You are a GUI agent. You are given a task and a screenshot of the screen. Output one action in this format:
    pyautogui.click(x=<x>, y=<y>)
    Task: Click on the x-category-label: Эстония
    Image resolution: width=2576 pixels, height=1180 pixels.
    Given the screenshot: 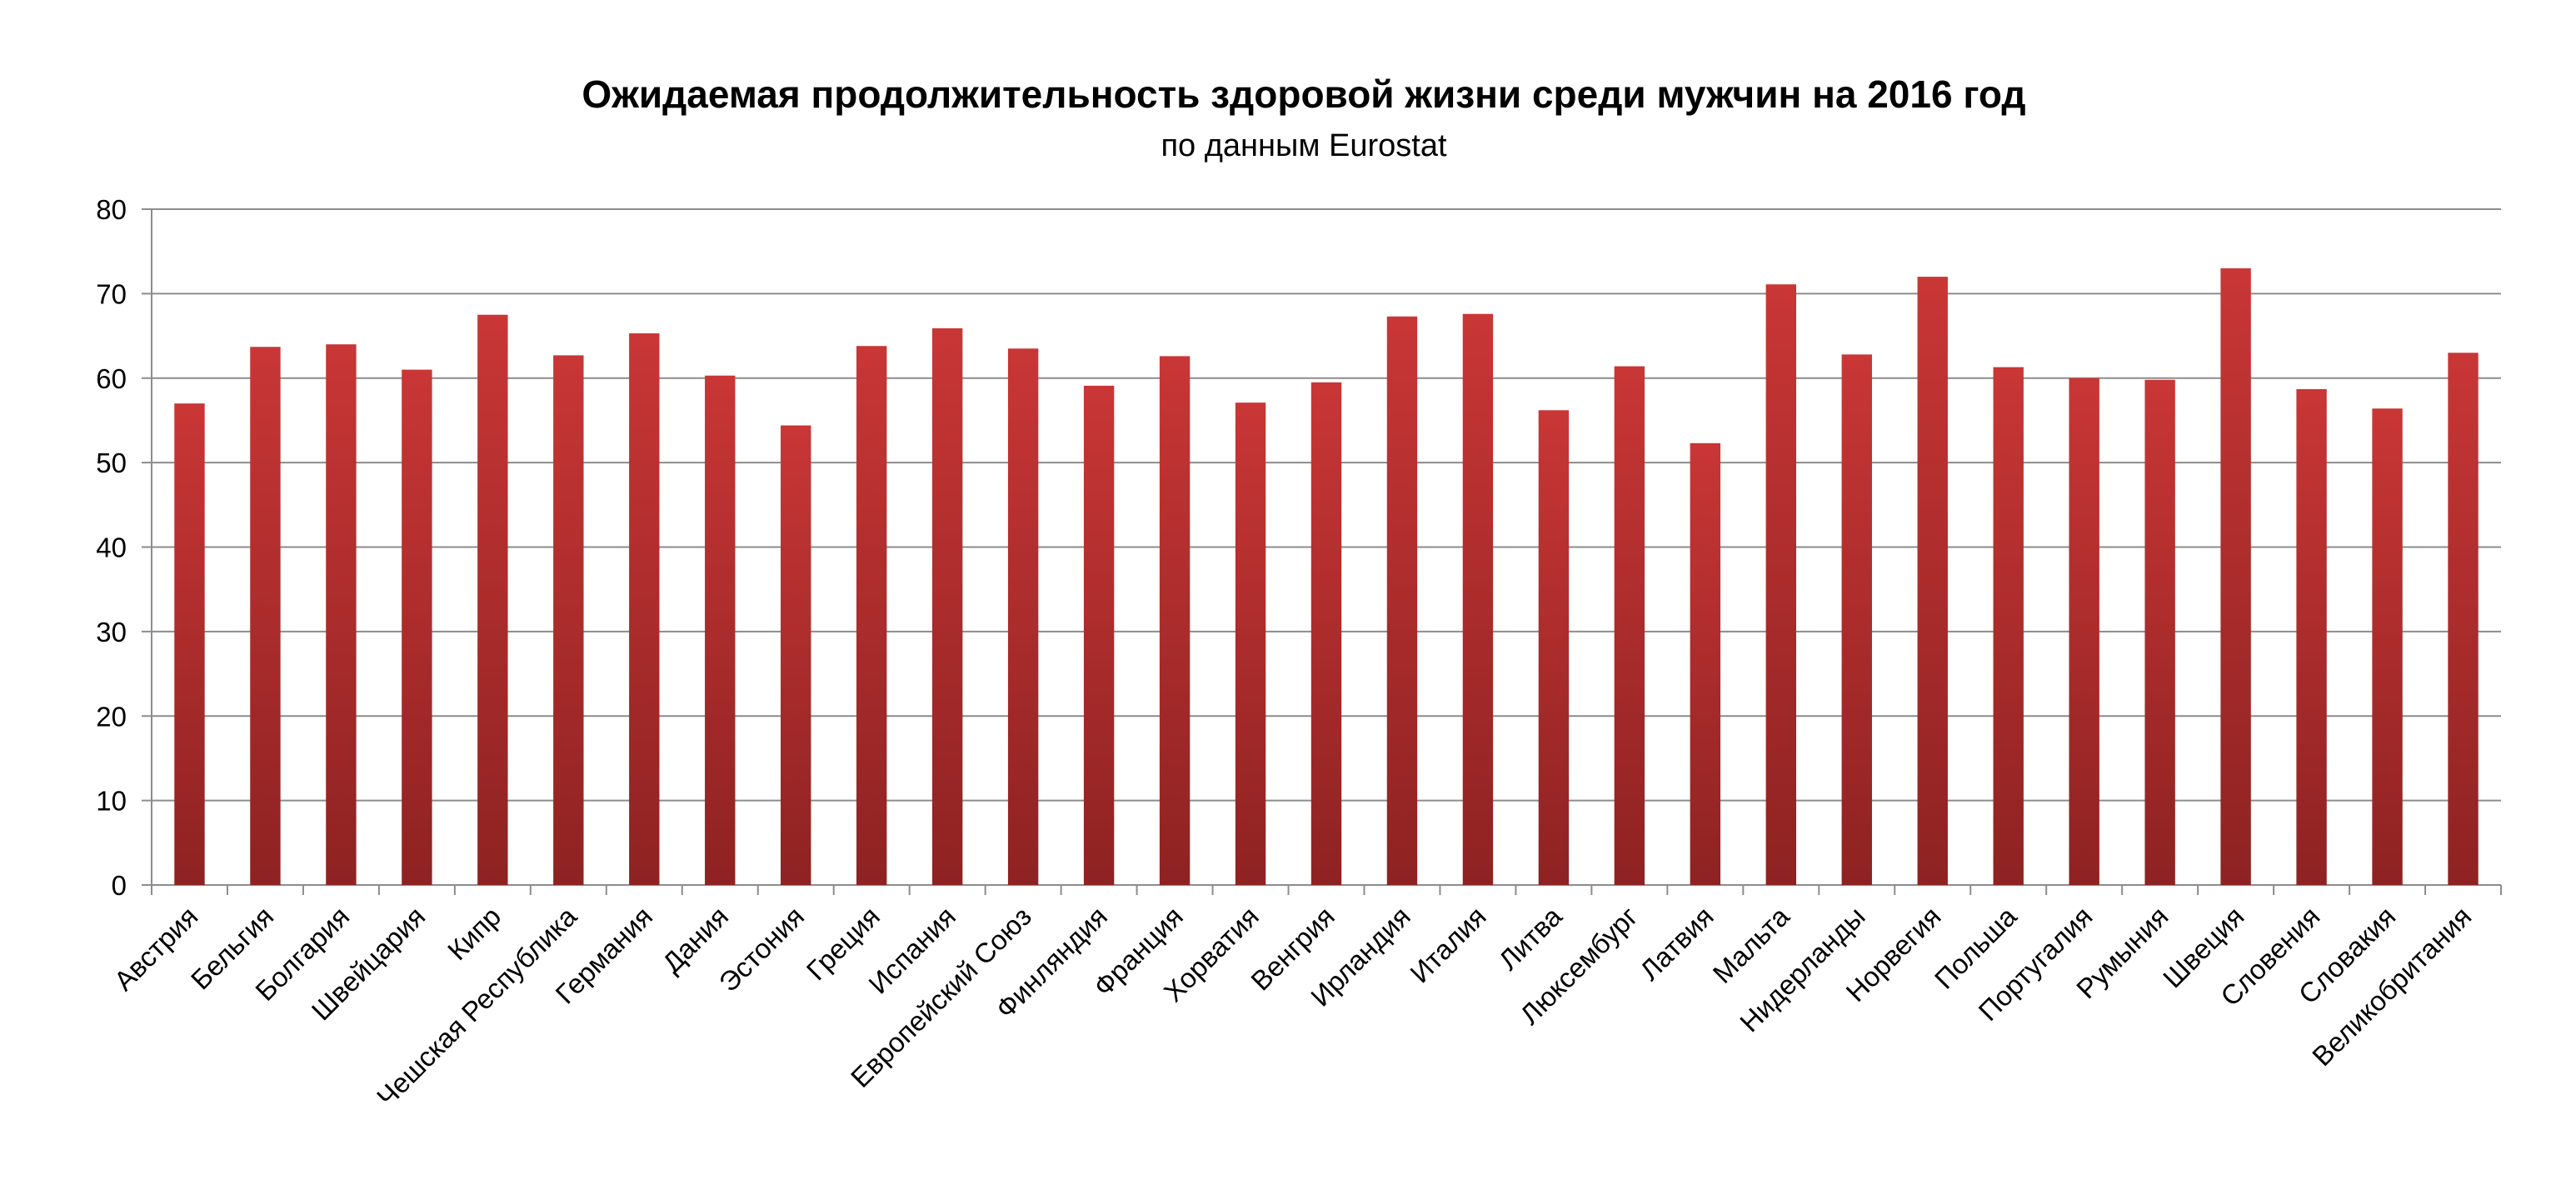 What is the action you would take?
    pyautogui.click(x=762, y=949)
    